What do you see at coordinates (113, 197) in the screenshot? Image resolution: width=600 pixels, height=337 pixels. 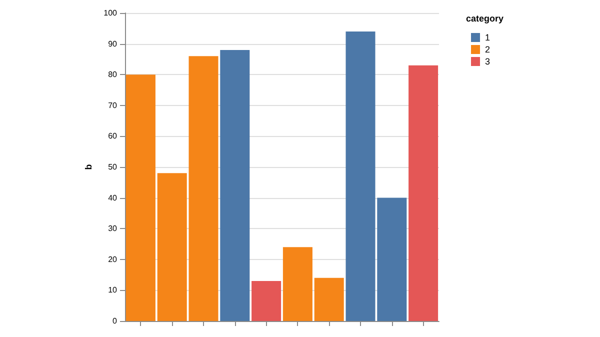 I see `y-tick-label: 40` at bounding box center [113, 197].